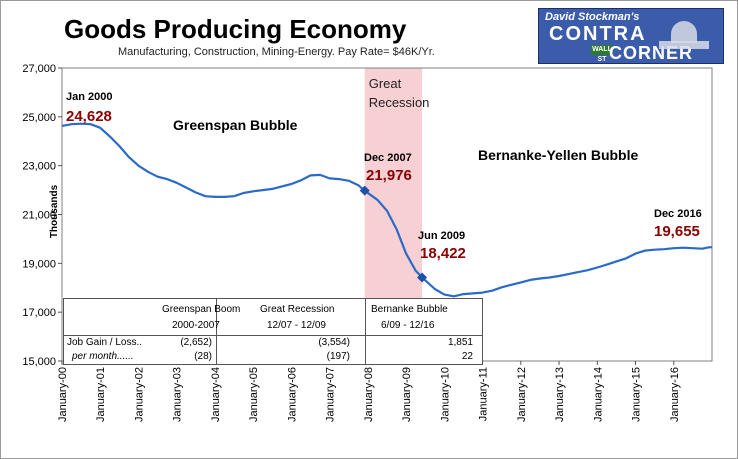 The height and width of the screenshot is (459, 738). What do you see at coordinates (178, 394) in the screenshot?
I see `x-tick-label: January-03` at bounding box center [178, 394].